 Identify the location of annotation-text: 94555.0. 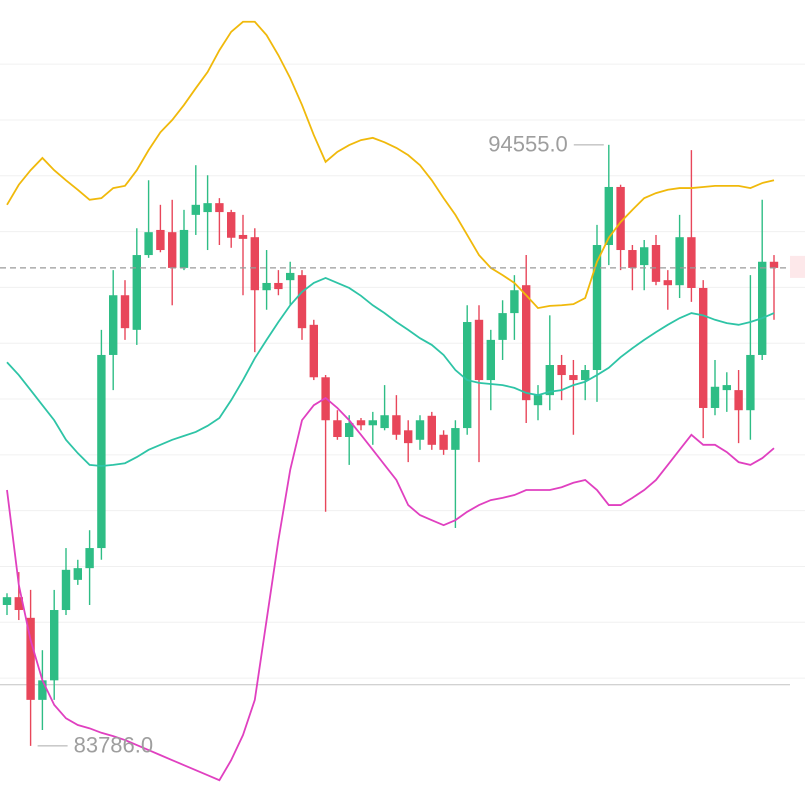
(528, 144).